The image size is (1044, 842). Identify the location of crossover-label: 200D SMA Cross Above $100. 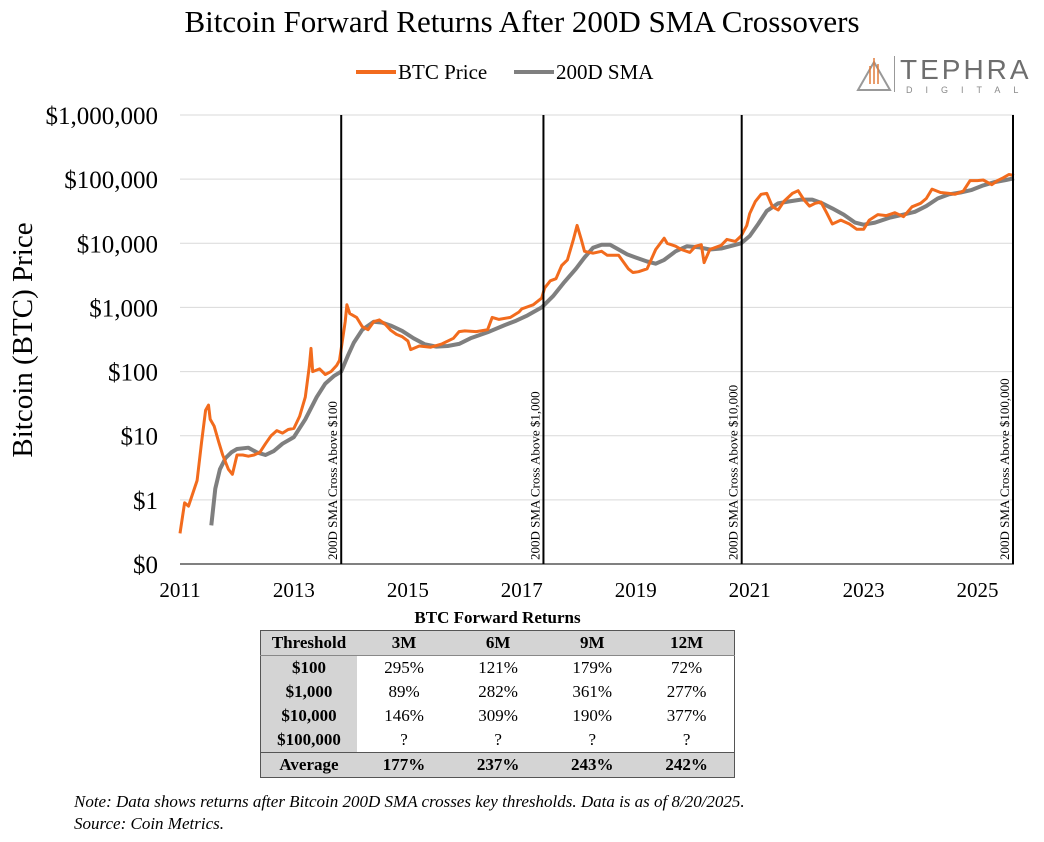
(332, 480).